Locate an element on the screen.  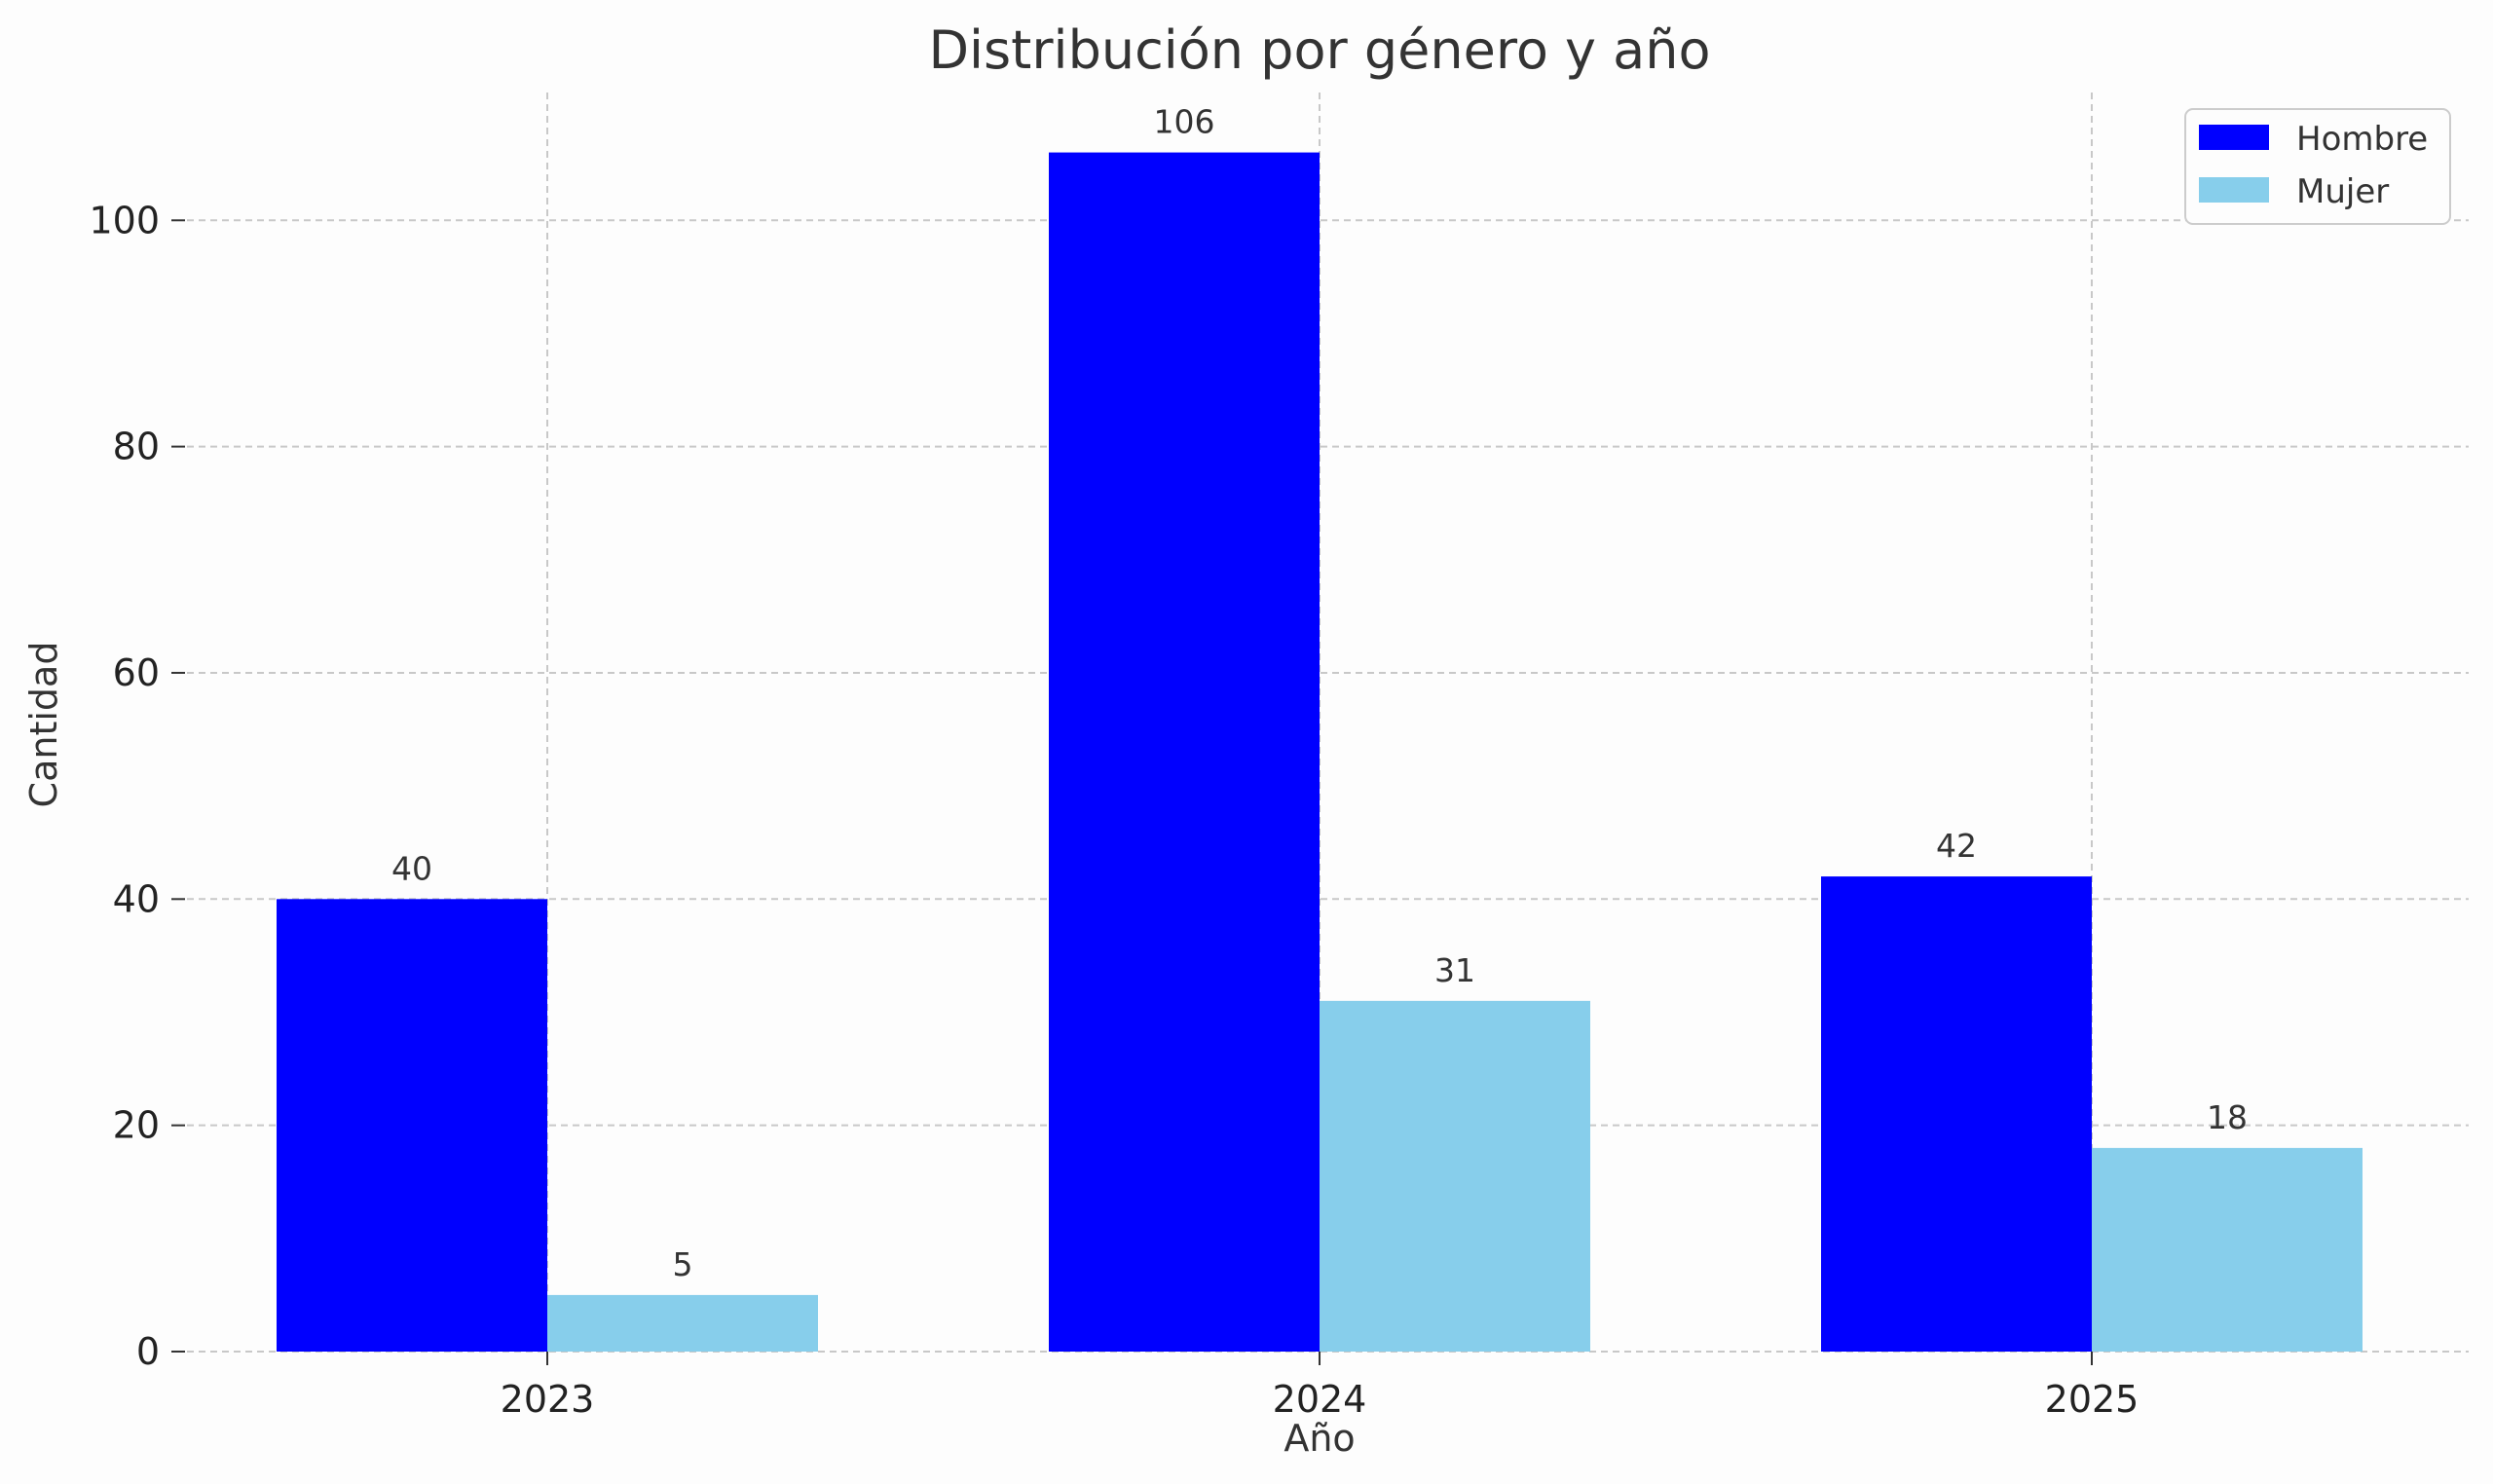
legend-label-mujer: Mujer is located at coordinates (2343, 191).